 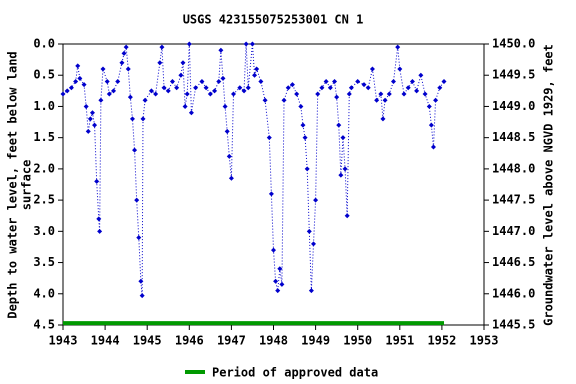 I want to click on legend-label: Period of approved data, so click(x=295, y=373).